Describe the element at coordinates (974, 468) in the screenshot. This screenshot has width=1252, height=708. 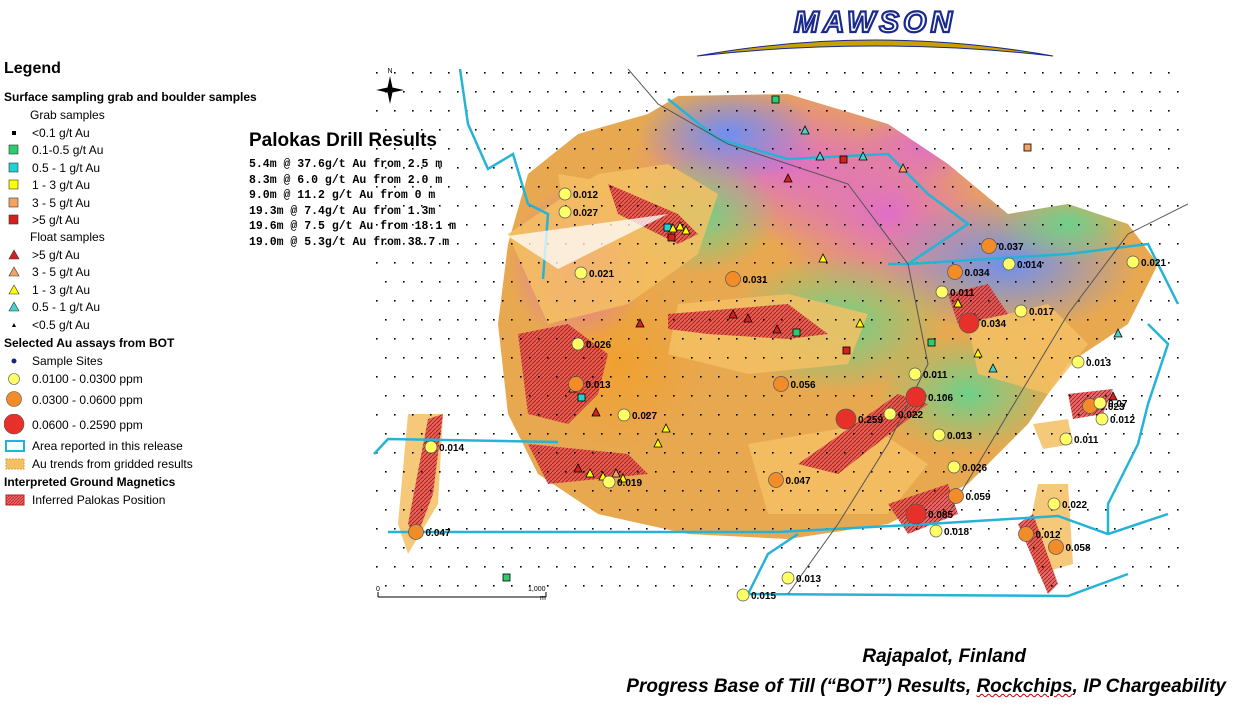
I see `bot-assay-label: 0.026` at that location.